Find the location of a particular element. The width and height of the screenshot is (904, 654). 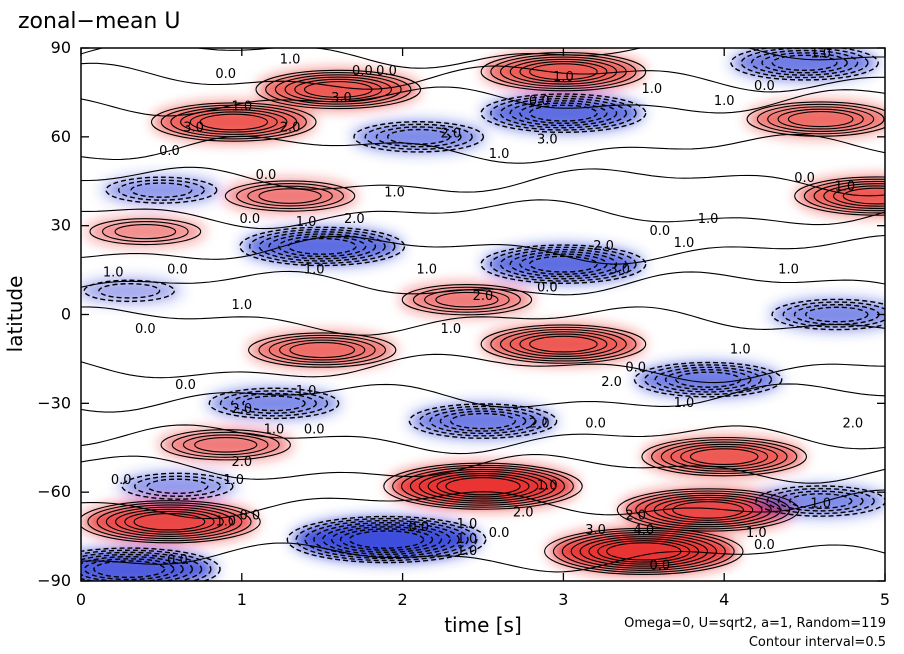

y-tick-label: 90 is located at coordinates (61, 47).